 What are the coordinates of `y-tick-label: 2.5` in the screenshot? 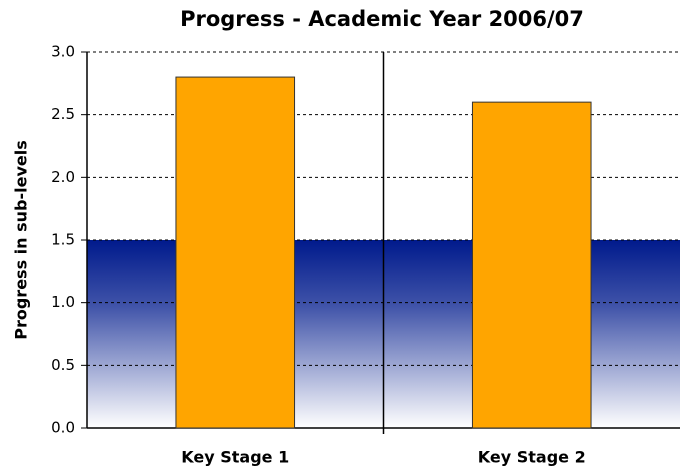 It's located at (63, 114).